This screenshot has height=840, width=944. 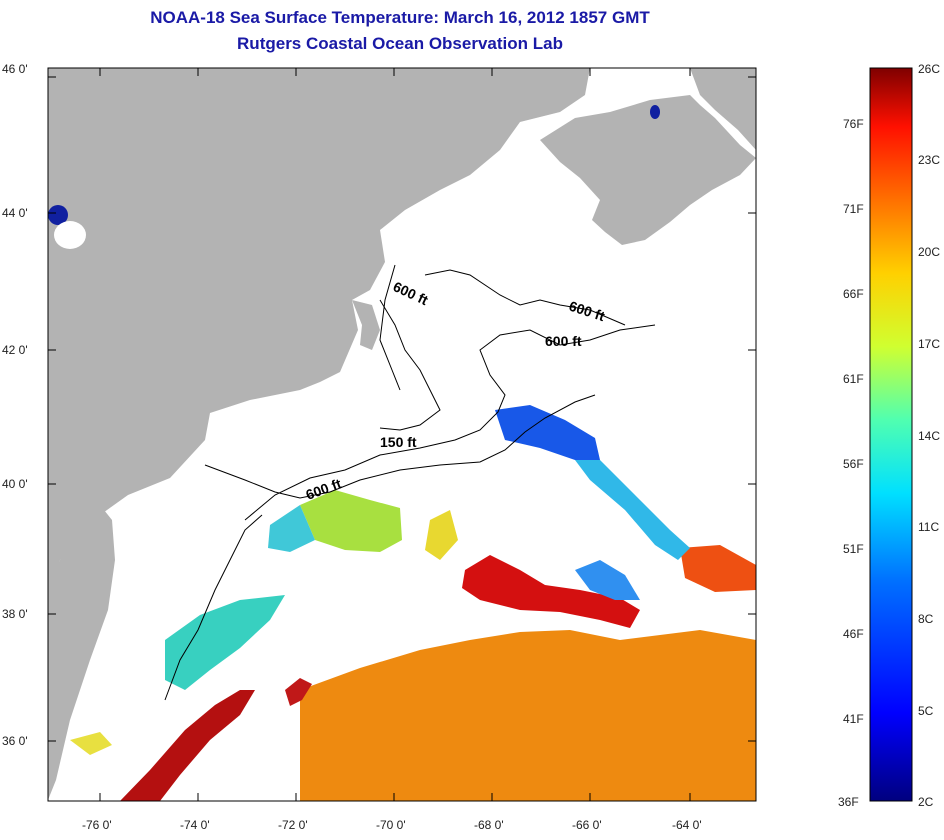 I want to click on land-delmarva, so click(x=81, y=652).